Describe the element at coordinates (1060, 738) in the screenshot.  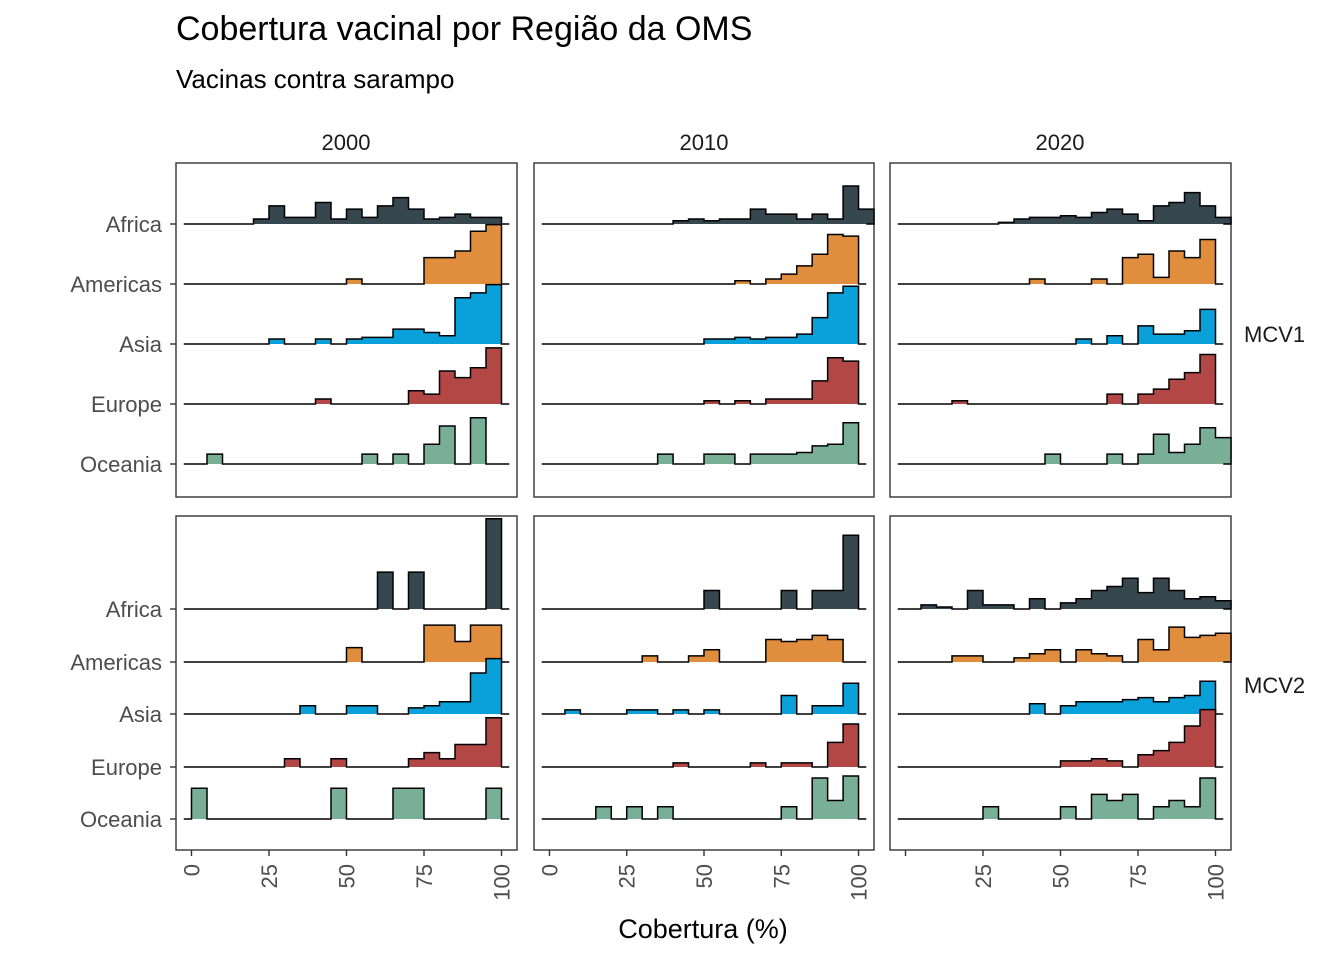
I see `ridge-europe-mcv2-2020` at that location.